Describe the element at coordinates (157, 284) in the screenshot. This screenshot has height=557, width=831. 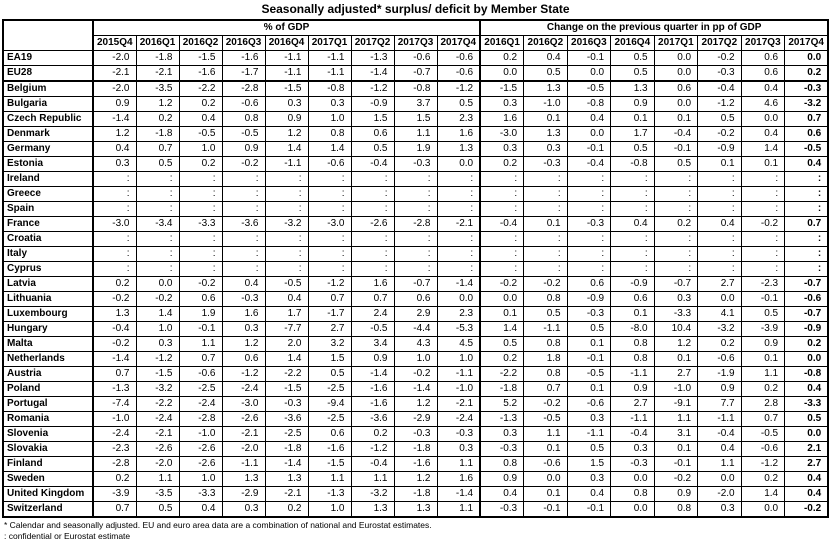
I see `gdp-cell: 0.0` at that location.